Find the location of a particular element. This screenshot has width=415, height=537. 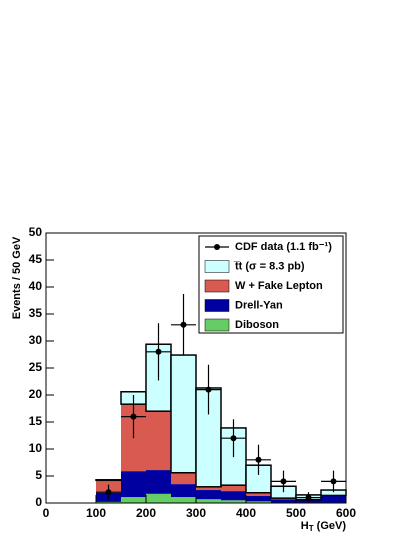

y-axis-label: Events / 50 GeV is located at coordinates (17, 277).